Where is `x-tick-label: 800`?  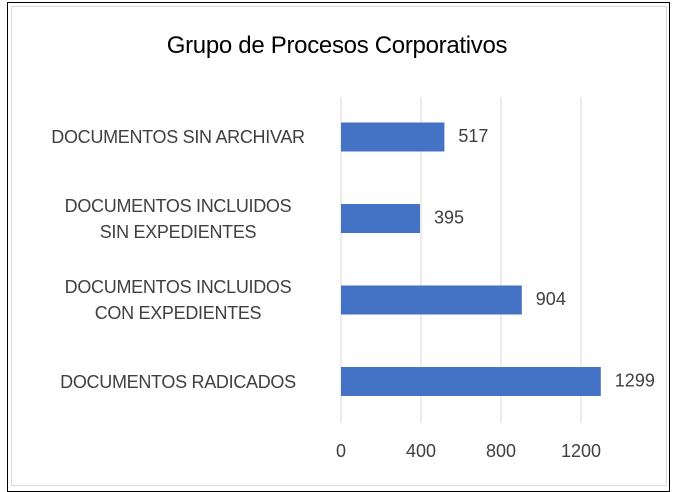
x-tick-label: 800 is located at coordinates (501, 451).